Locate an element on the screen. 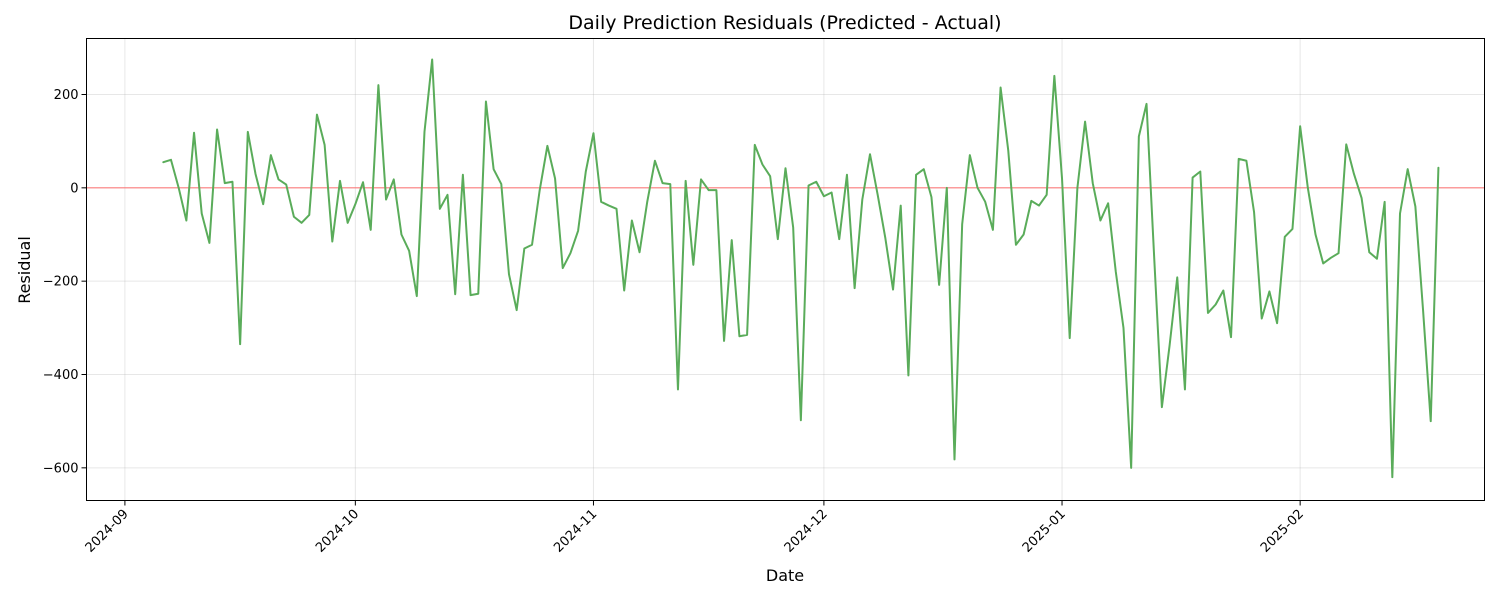  y-tick-label: 200 is located at coordinates (66, 95).